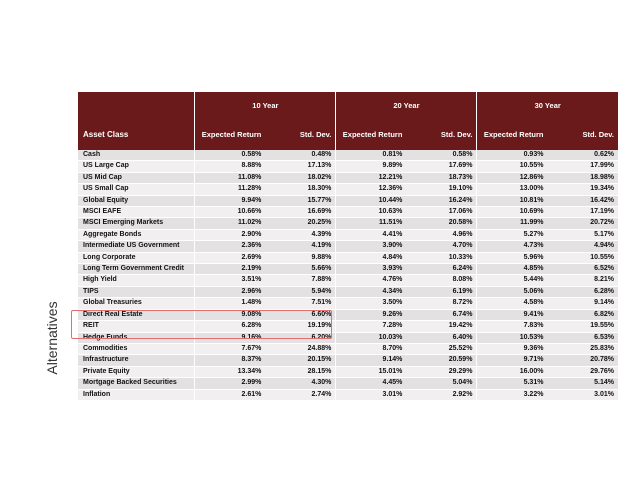 Image resolution: width=640 pixels, height=480 pixels. Describe the element at coordinates (582, 178) in the screenshot. I see `std-dev-30y-cell: 18.98%` at that location.